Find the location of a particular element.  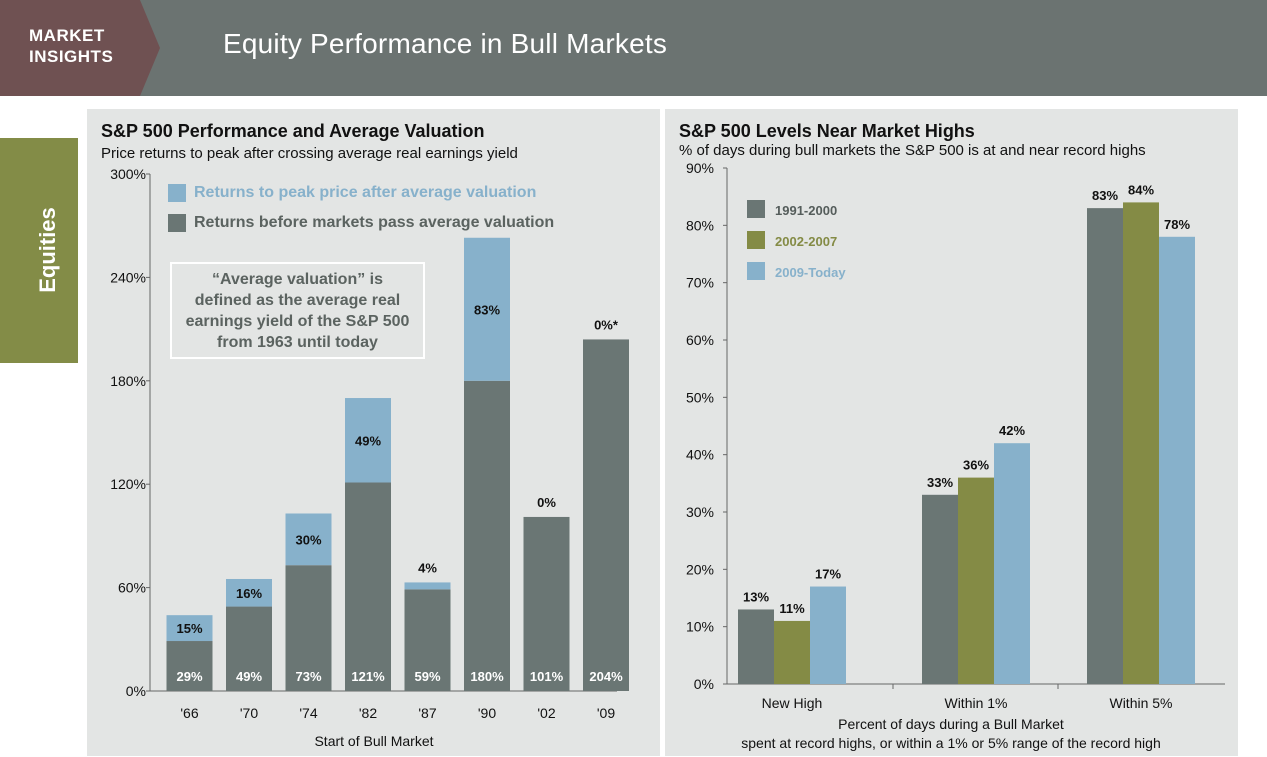

left-y-tick-label: 120% is located at coordinates (128, 484).